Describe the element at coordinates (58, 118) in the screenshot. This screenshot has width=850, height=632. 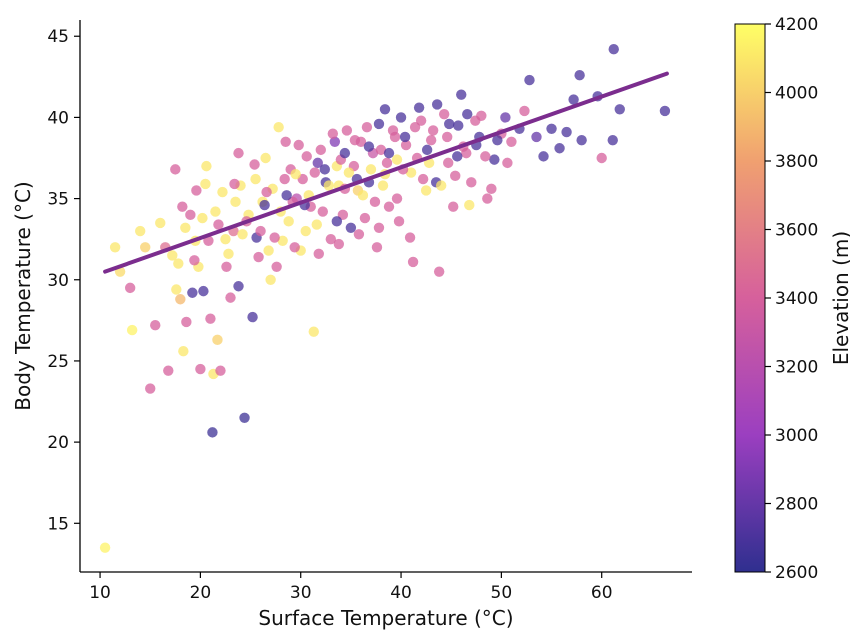
I see `y-tick-label: 40` at that location.